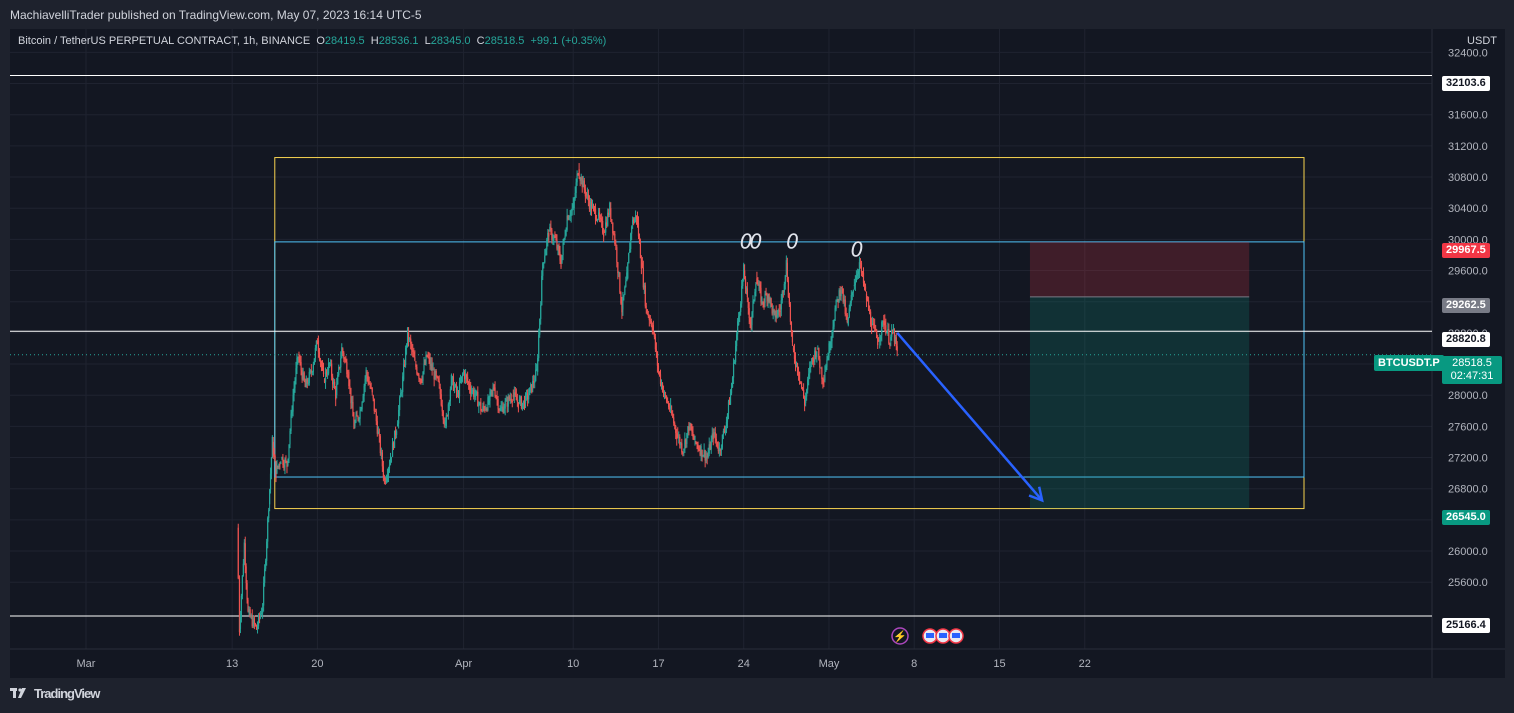 The height and width of the screenshot is (713, 1514). Describe the element at coordinates (374, 41) in the screenshot. I see `high-label: H` at that location.